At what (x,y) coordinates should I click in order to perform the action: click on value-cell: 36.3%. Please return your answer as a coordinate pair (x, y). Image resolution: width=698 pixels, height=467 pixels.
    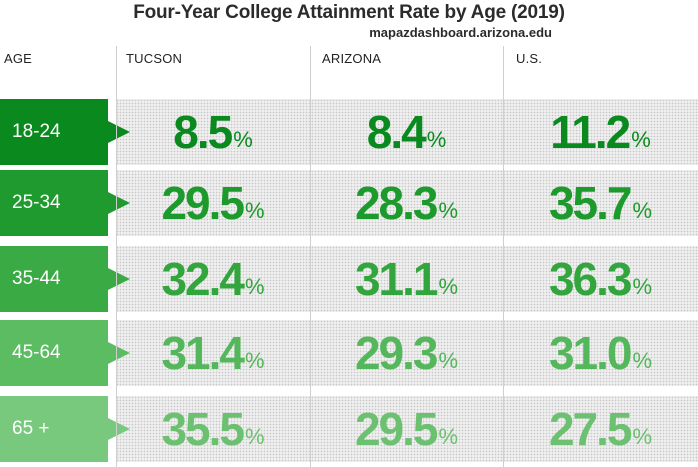
    Looking at the image, I should click on (600, 279).